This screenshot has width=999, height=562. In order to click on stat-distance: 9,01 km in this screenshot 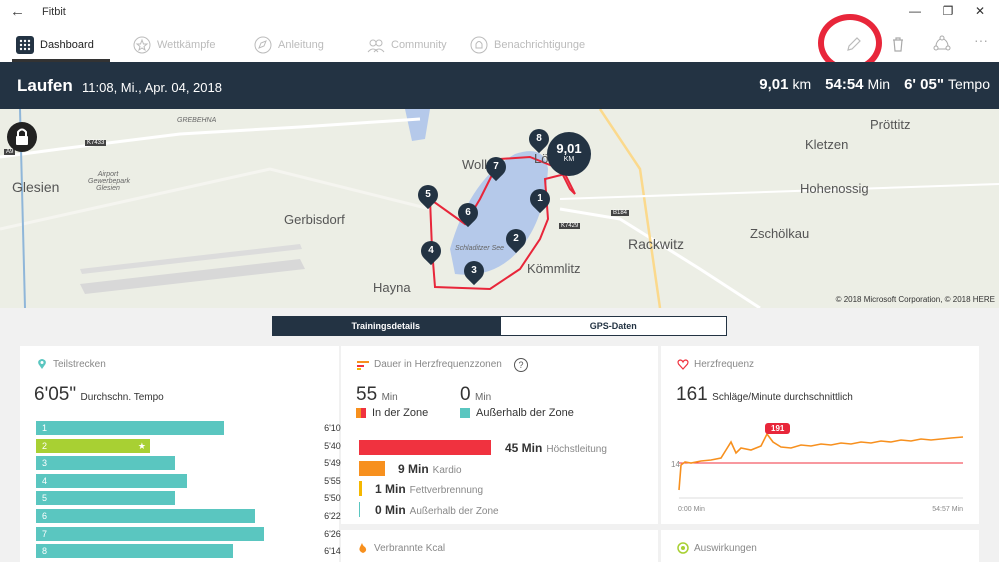, I will do `click(785, 84)`.